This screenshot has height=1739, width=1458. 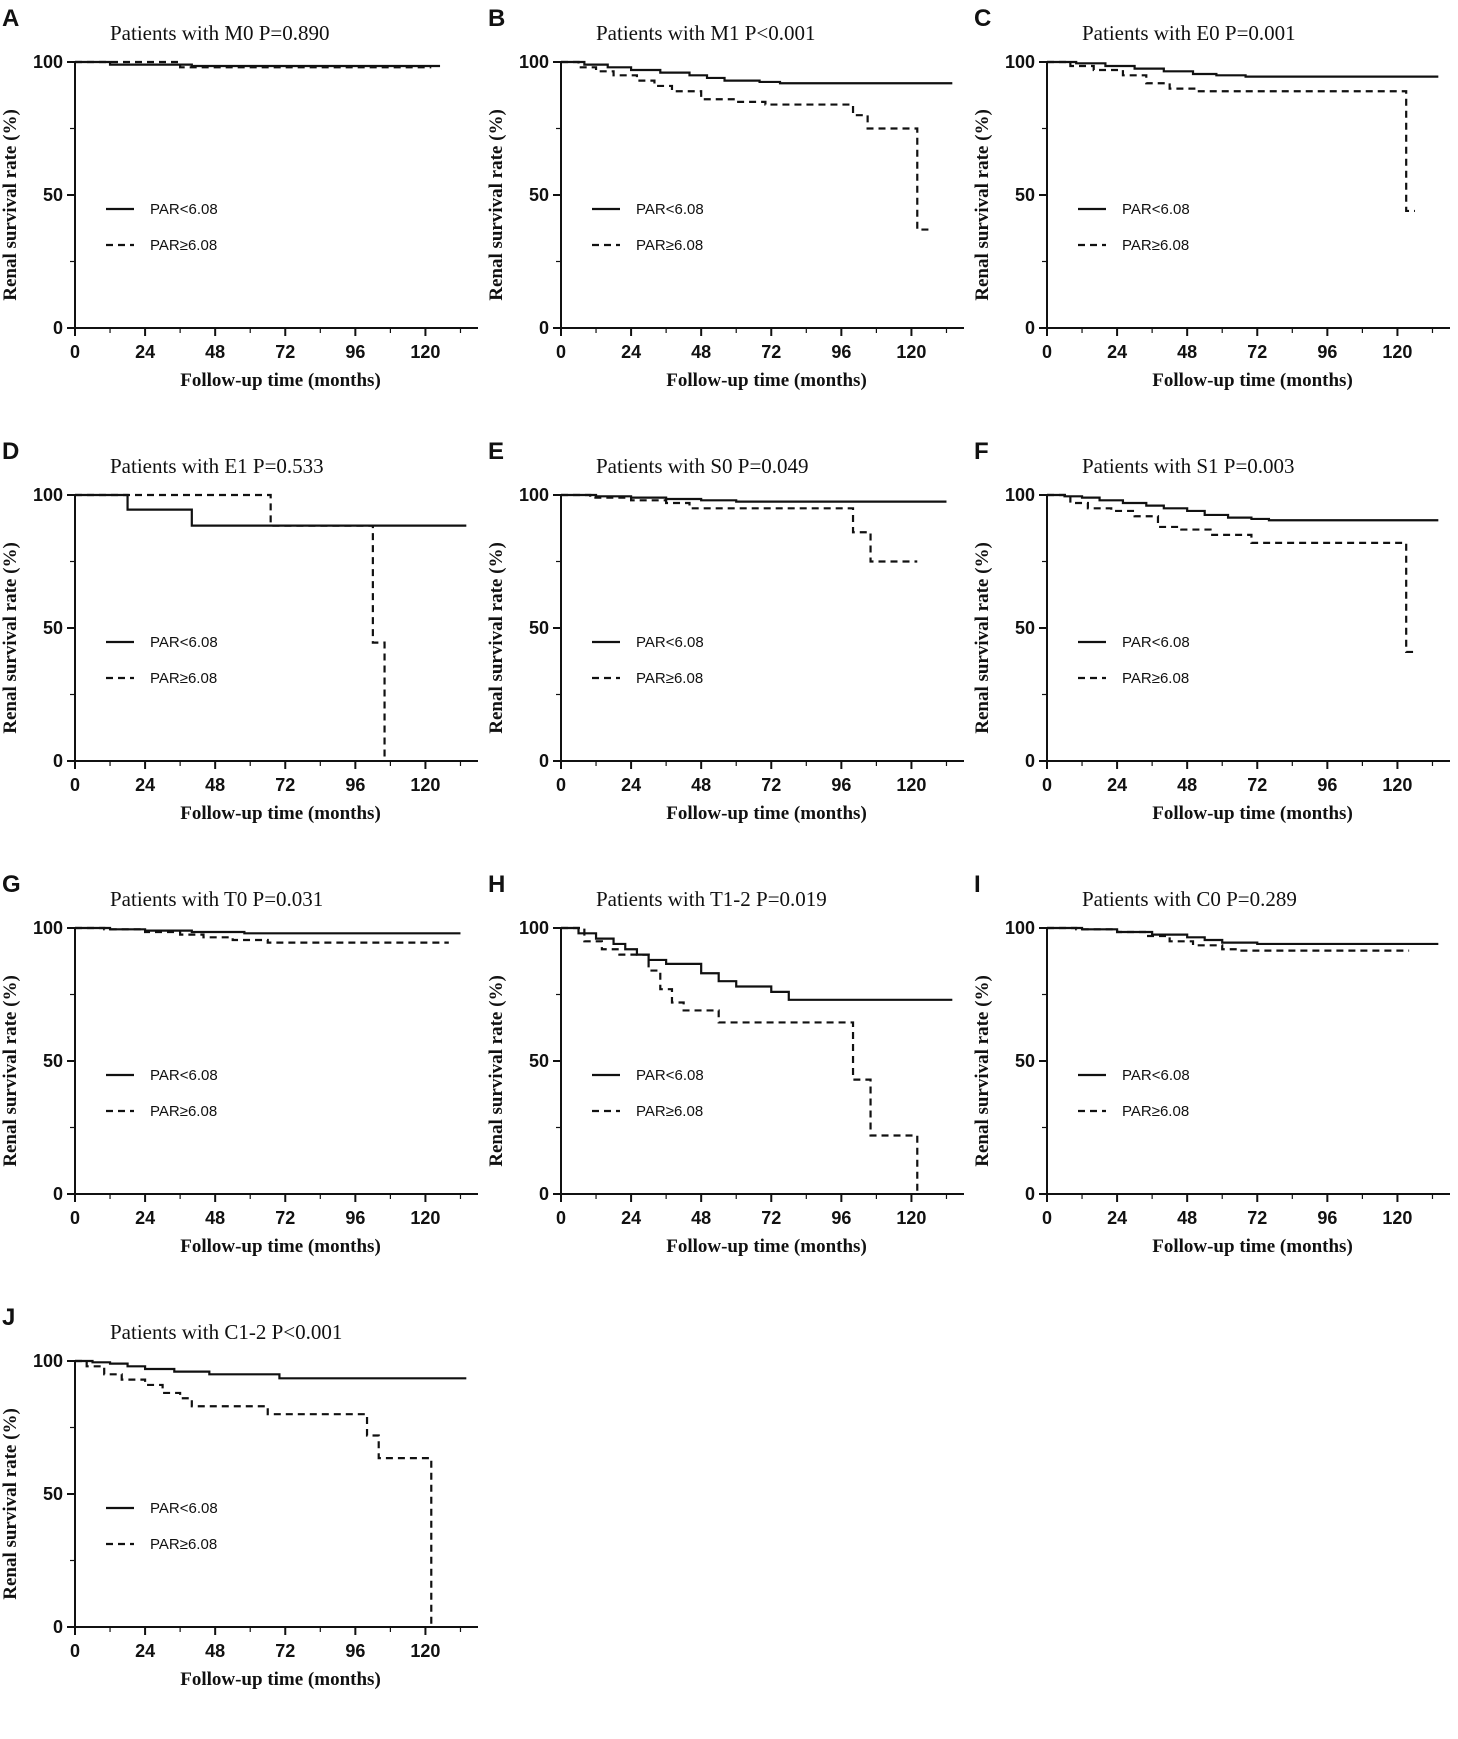 I want to click on panel-label: C, so click(x=982, y=18).